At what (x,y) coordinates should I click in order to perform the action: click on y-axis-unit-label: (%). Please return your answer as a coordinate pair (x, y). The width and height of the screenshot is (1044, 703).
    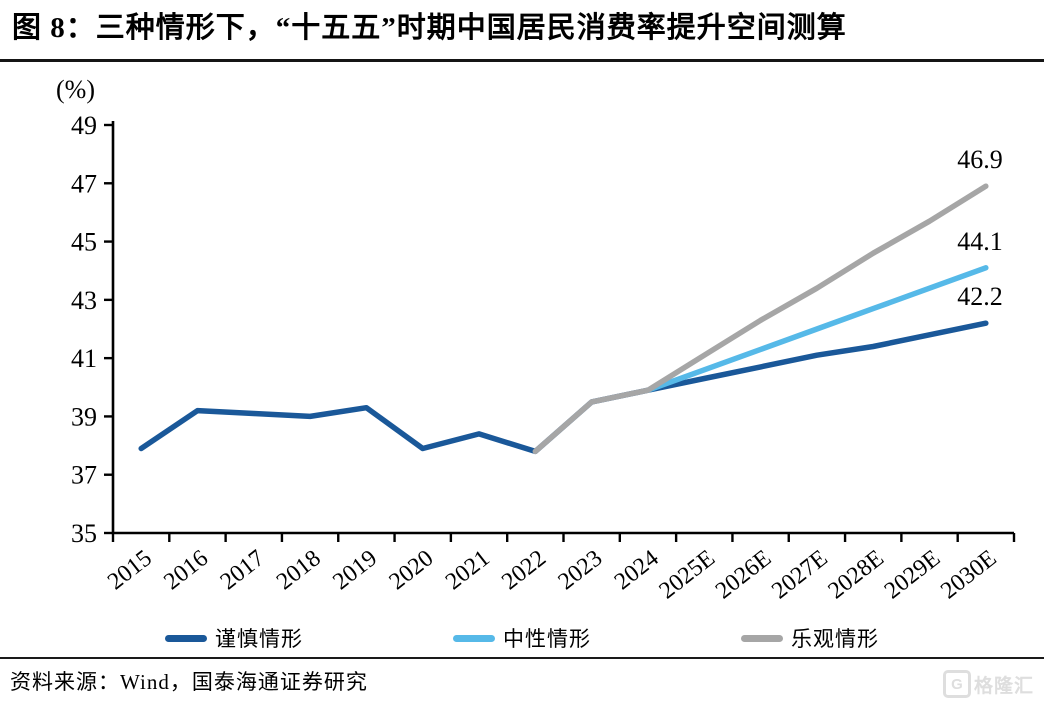
    Looking at the image, I should click on (75, 89).